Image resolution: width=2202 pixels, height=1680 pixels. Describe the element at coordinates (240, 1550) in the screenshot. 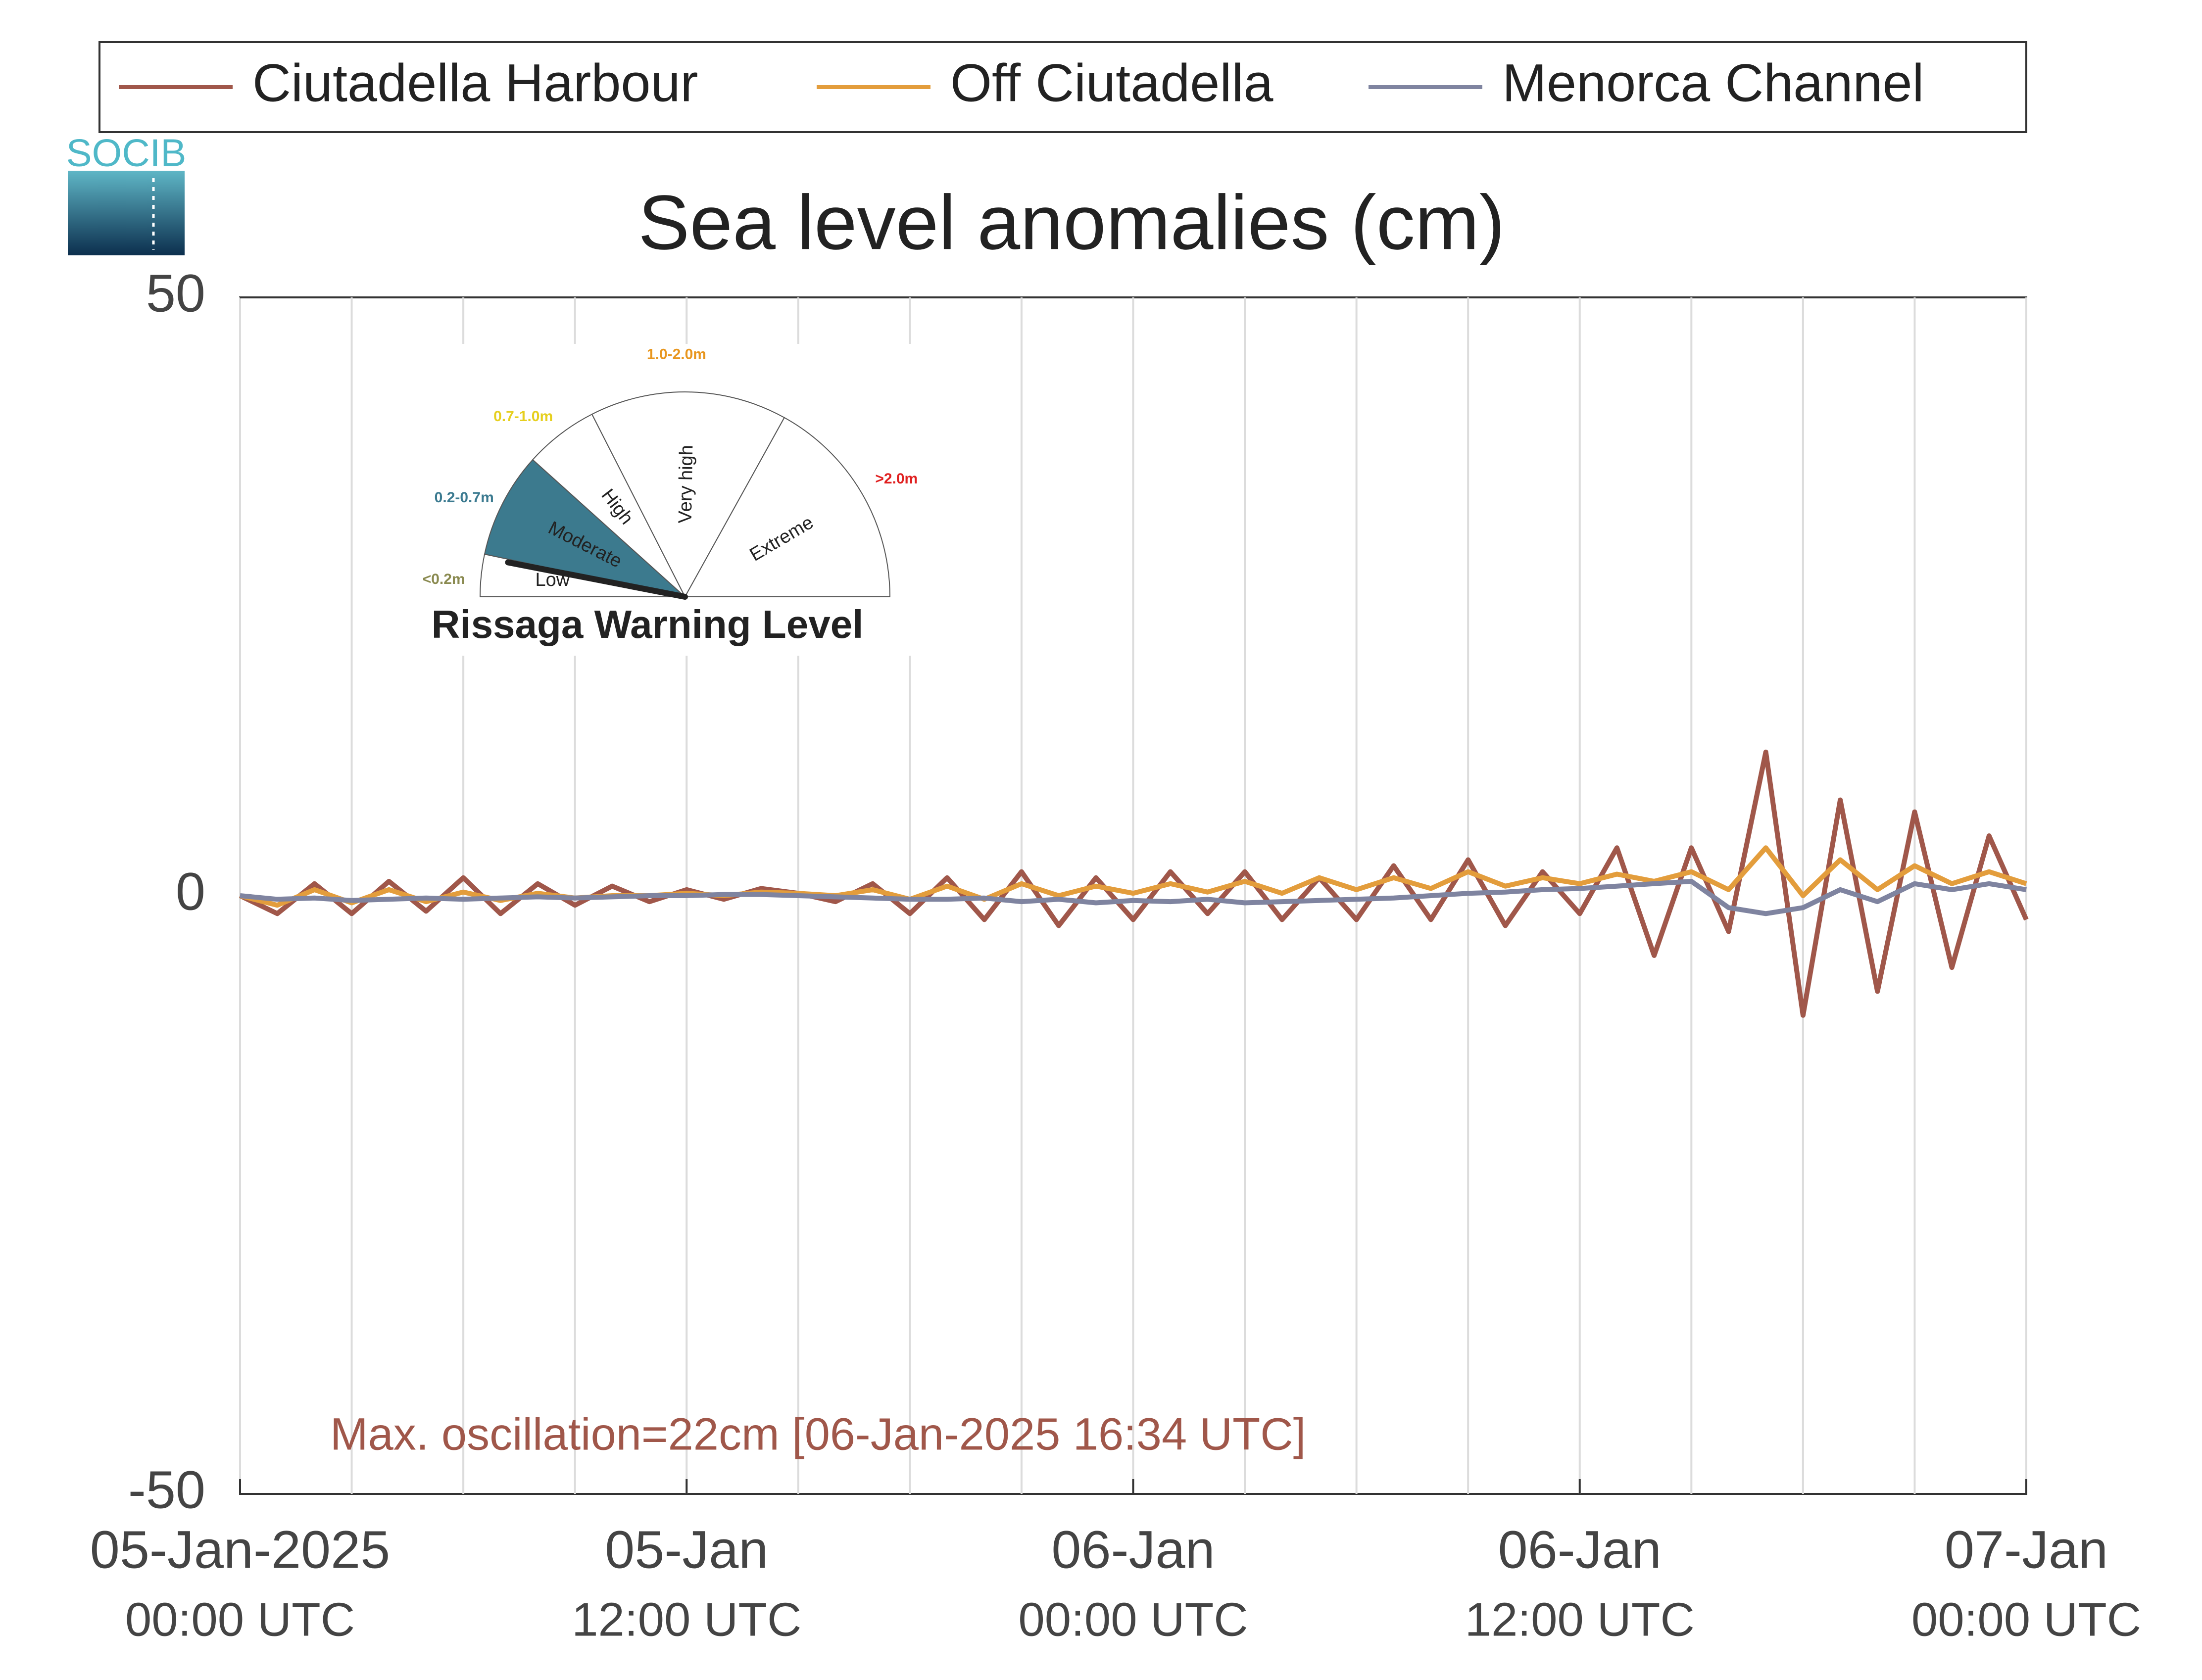

I see `x-tick-label: 05-Jan-2025` at that location.